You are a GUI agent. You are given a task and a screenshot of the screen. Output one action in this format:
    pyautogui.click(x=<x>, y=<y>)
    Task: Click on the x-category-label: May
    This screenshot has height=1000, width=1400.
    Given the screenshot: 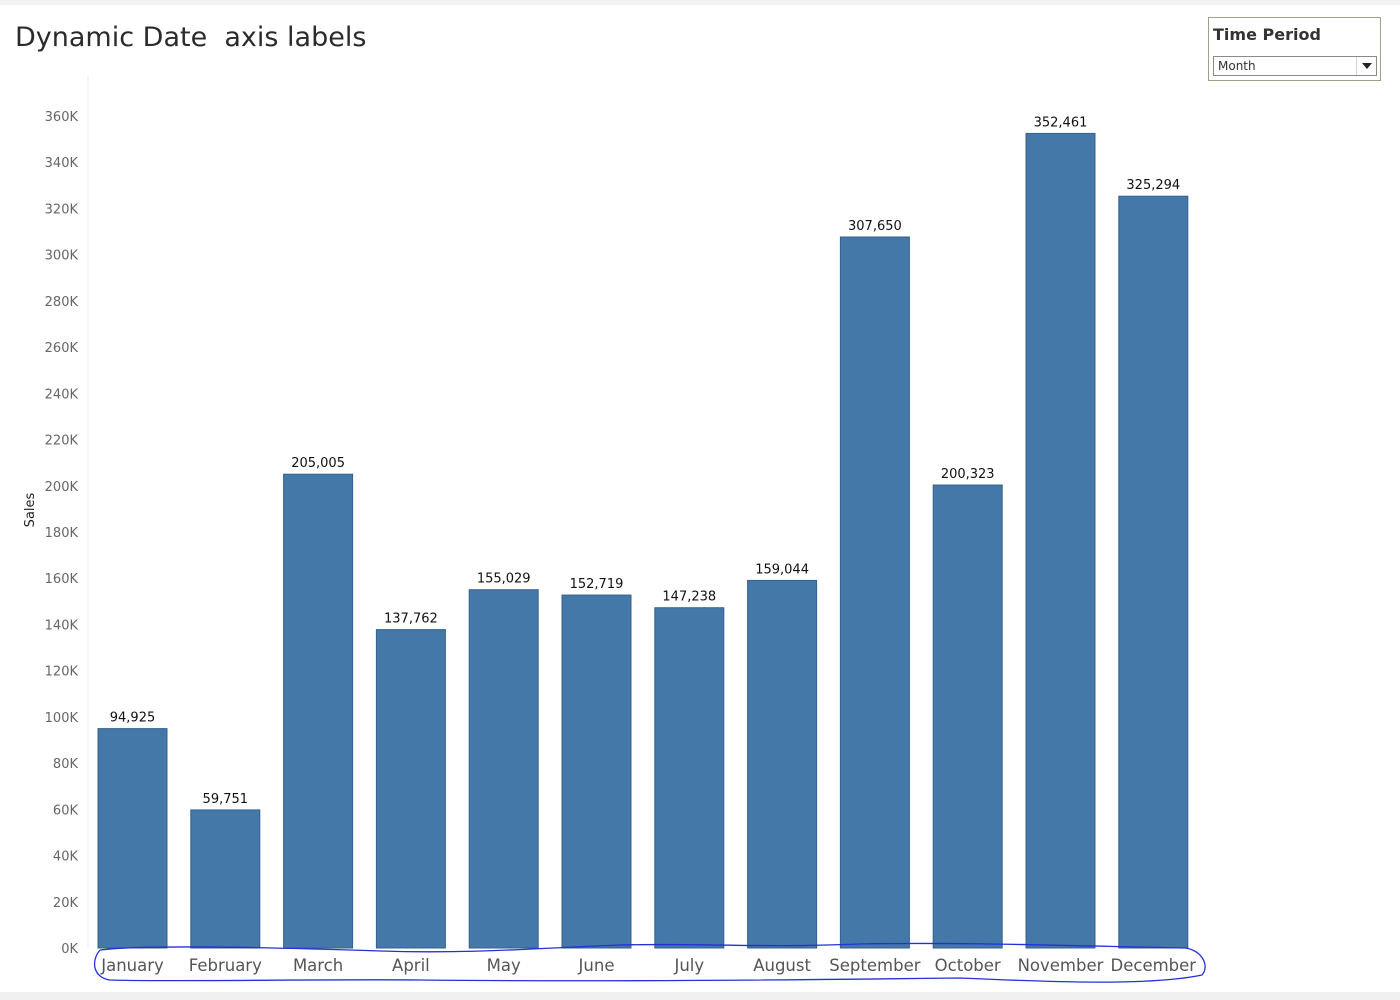 What is the action you would take?
    pyautogui.click(x=504, y=965)
    